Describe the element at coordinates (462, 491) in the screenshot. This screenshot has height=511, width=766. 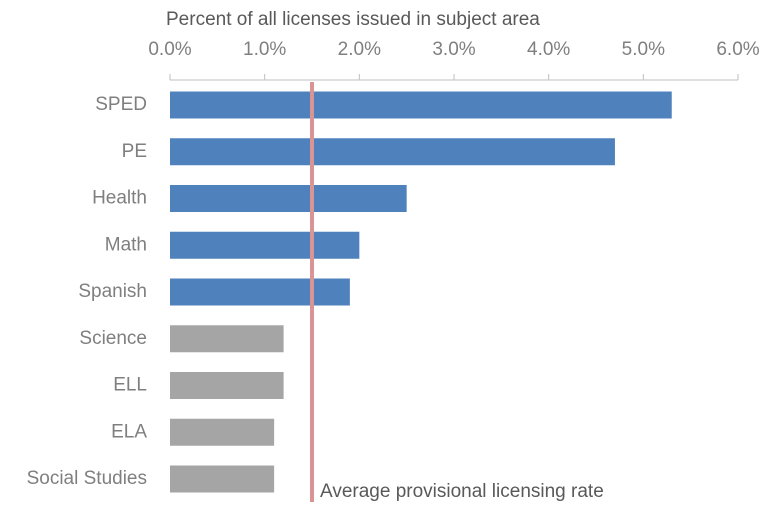
I see `reference-label: Average provisional licensing rate` at that location.